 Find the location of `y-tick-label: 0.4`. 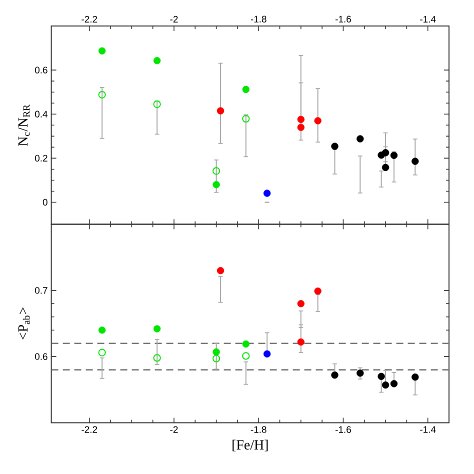

y-tick-label: 0.4 is located at coordinates (41, 114).